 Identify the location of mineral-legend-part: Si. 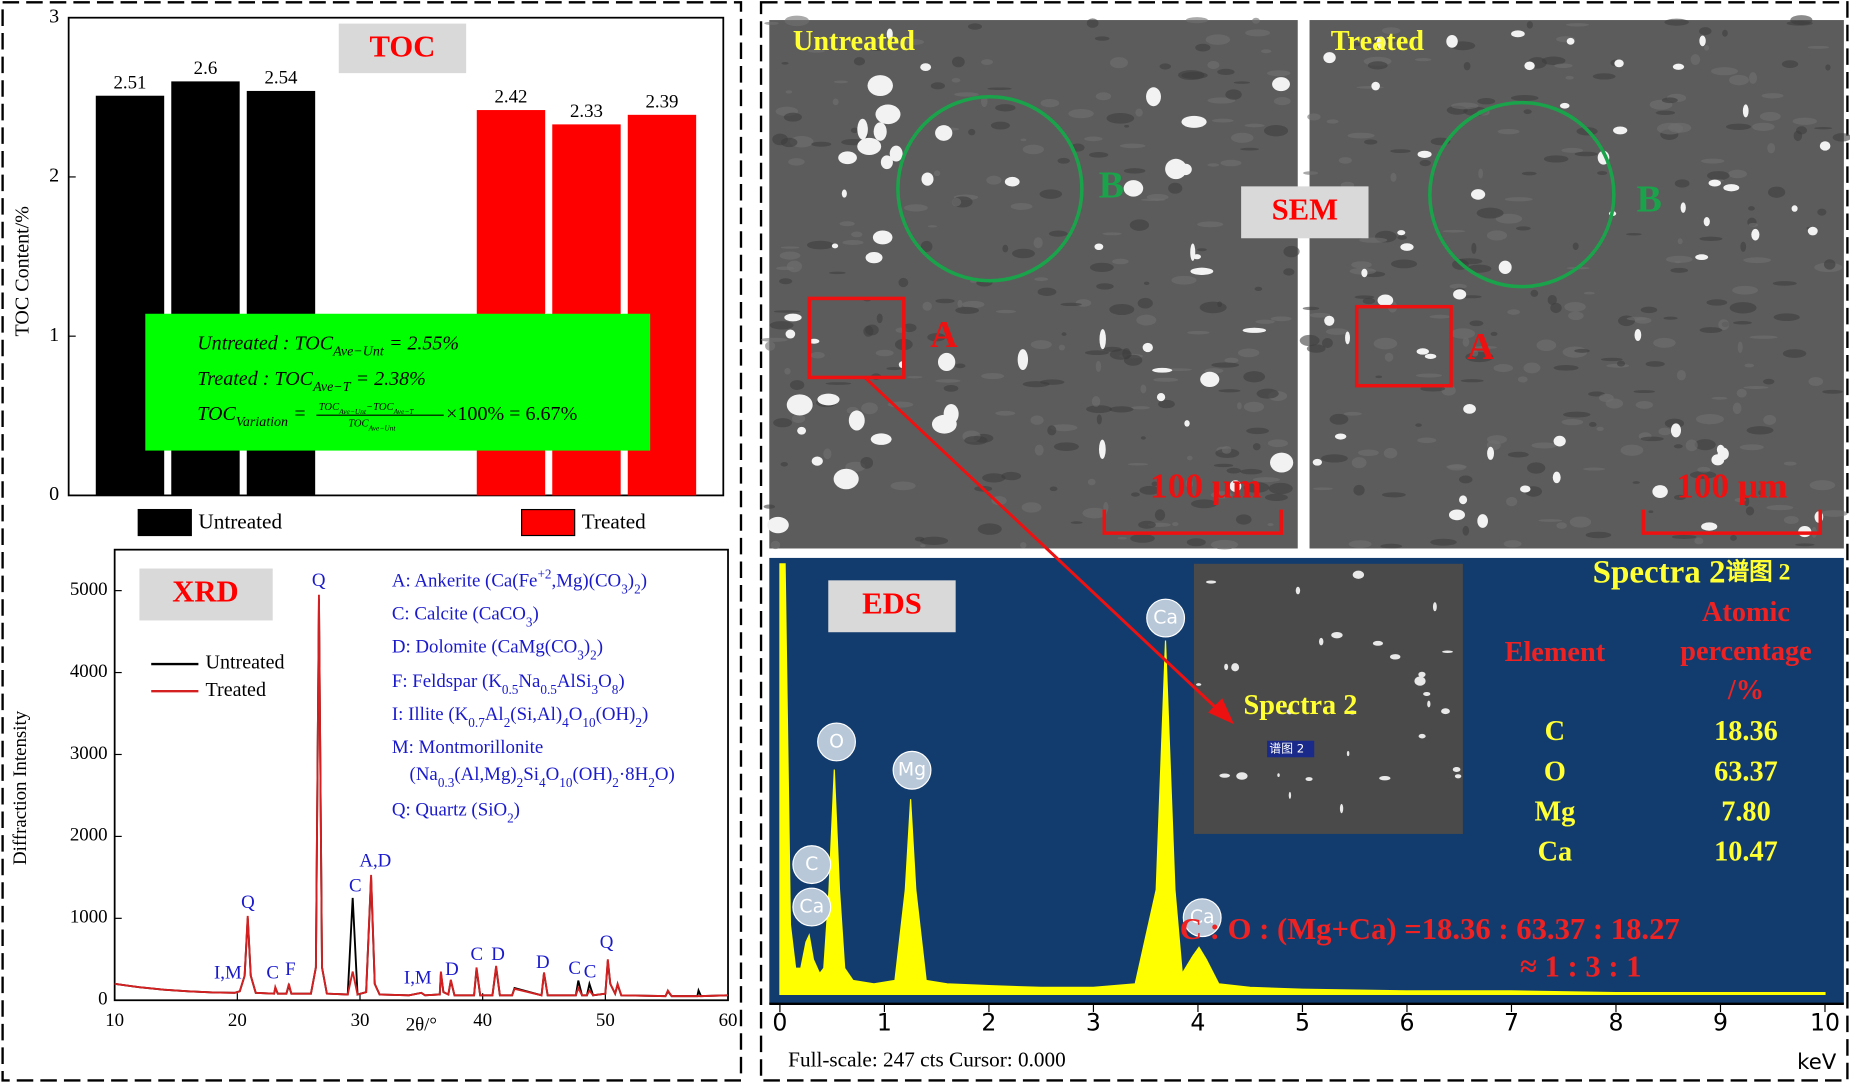
(531, 774).